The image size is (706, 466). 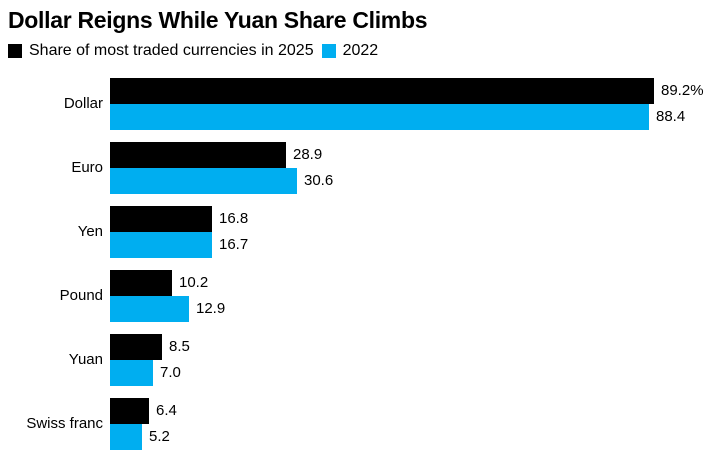 I want to click on bar-line-2022-yen: 16.7, so click(x=404, y=245).